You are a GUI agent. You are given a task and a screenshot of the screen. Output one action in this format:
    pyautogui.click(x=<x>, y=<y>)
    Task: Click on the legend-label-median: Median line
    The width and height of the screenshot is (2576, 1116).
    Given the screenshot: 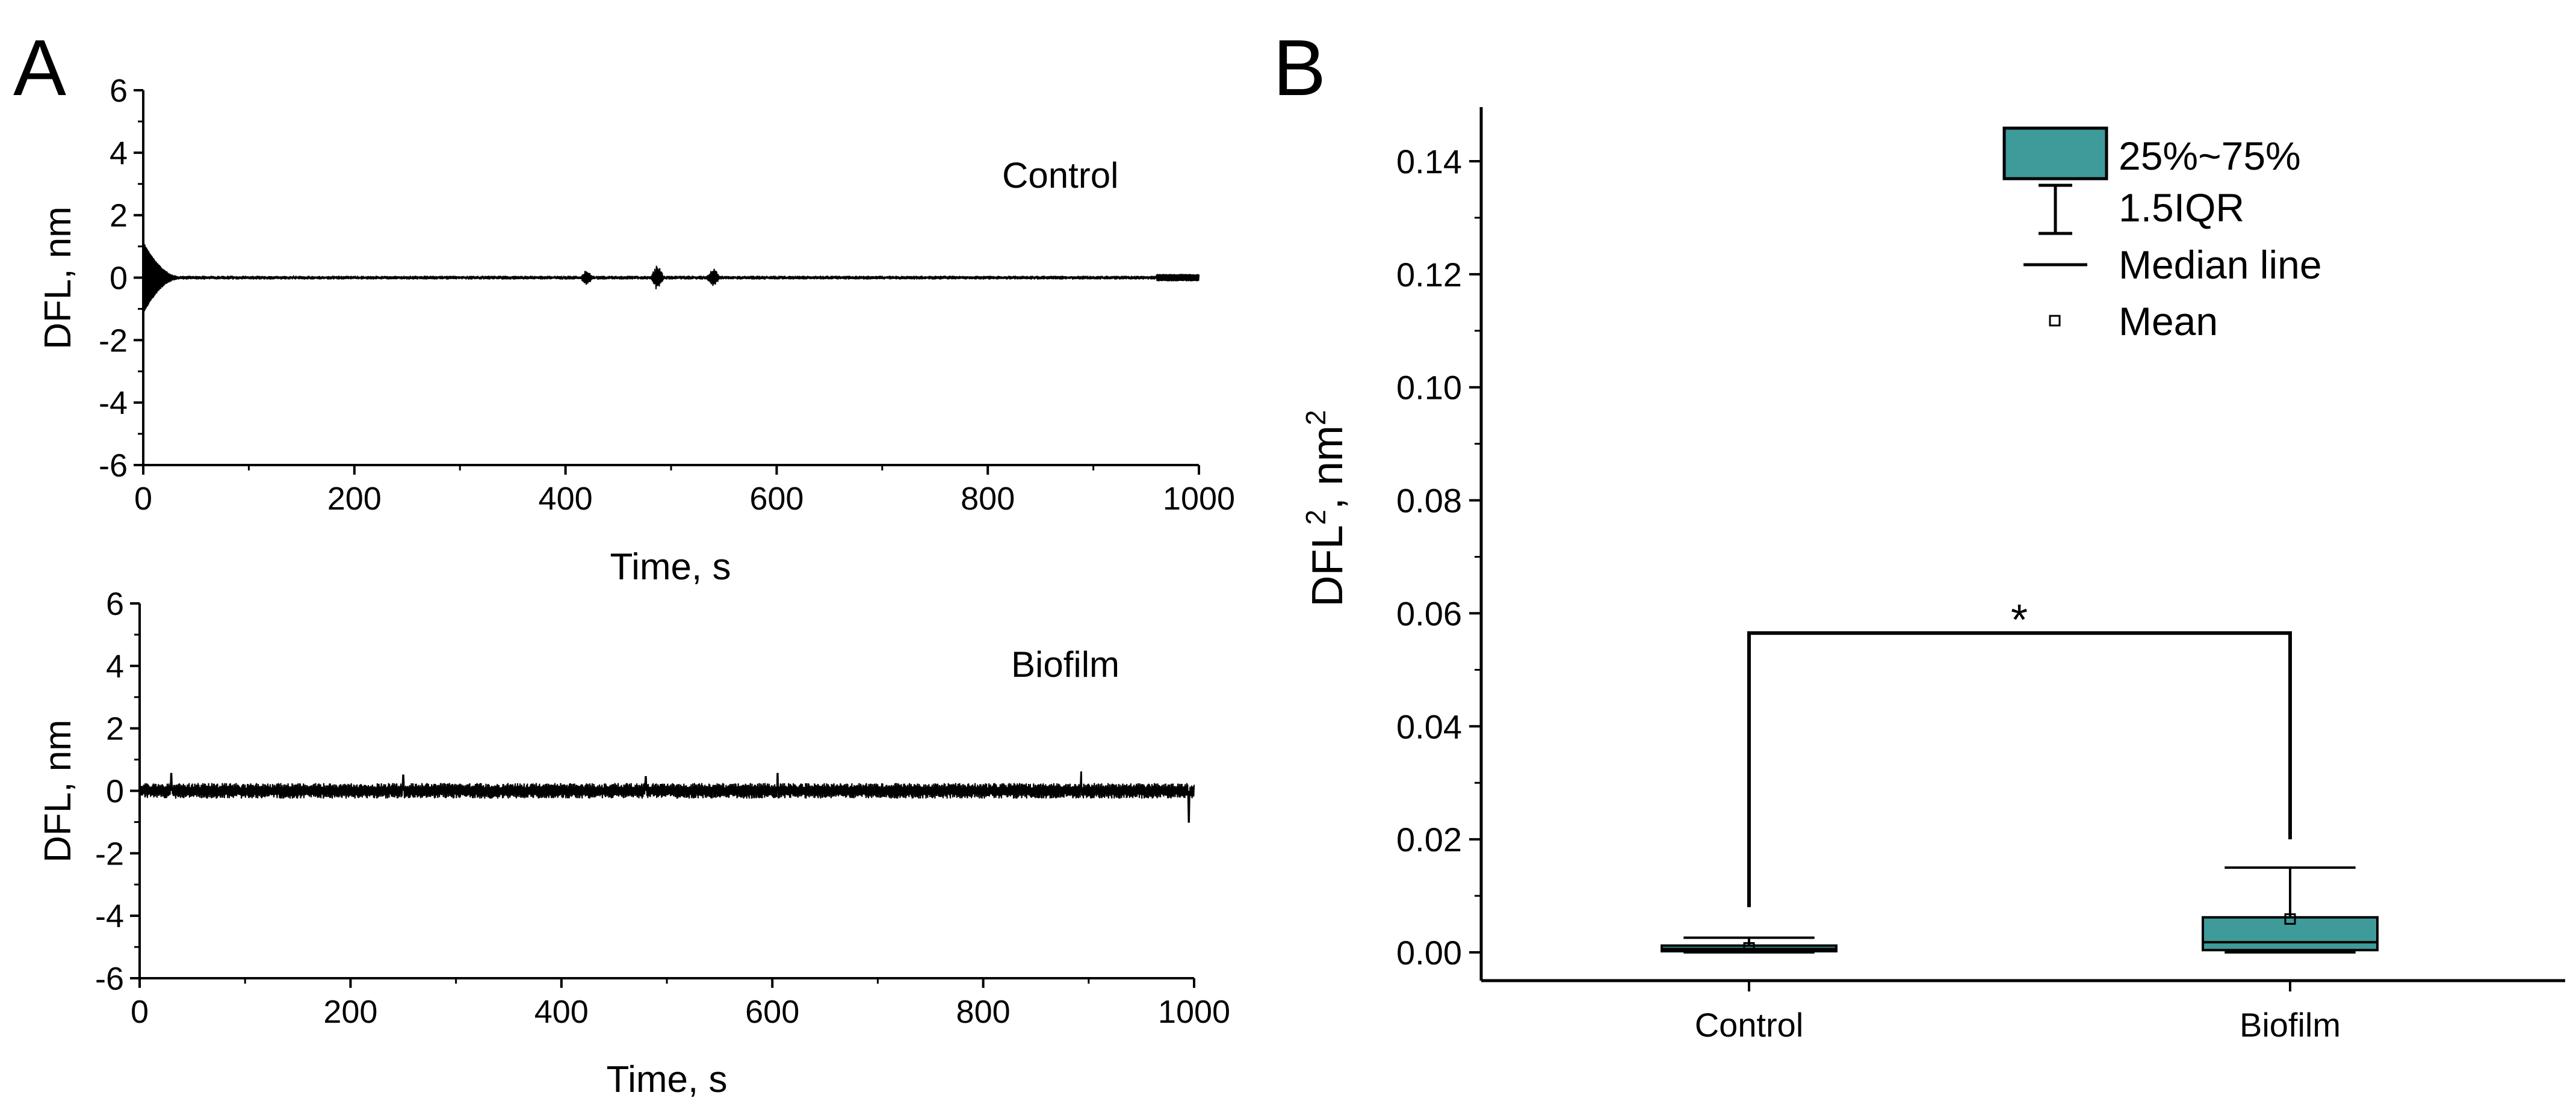 What is the action you would take?
    pyautogui.click(x=2220, y=264)
    